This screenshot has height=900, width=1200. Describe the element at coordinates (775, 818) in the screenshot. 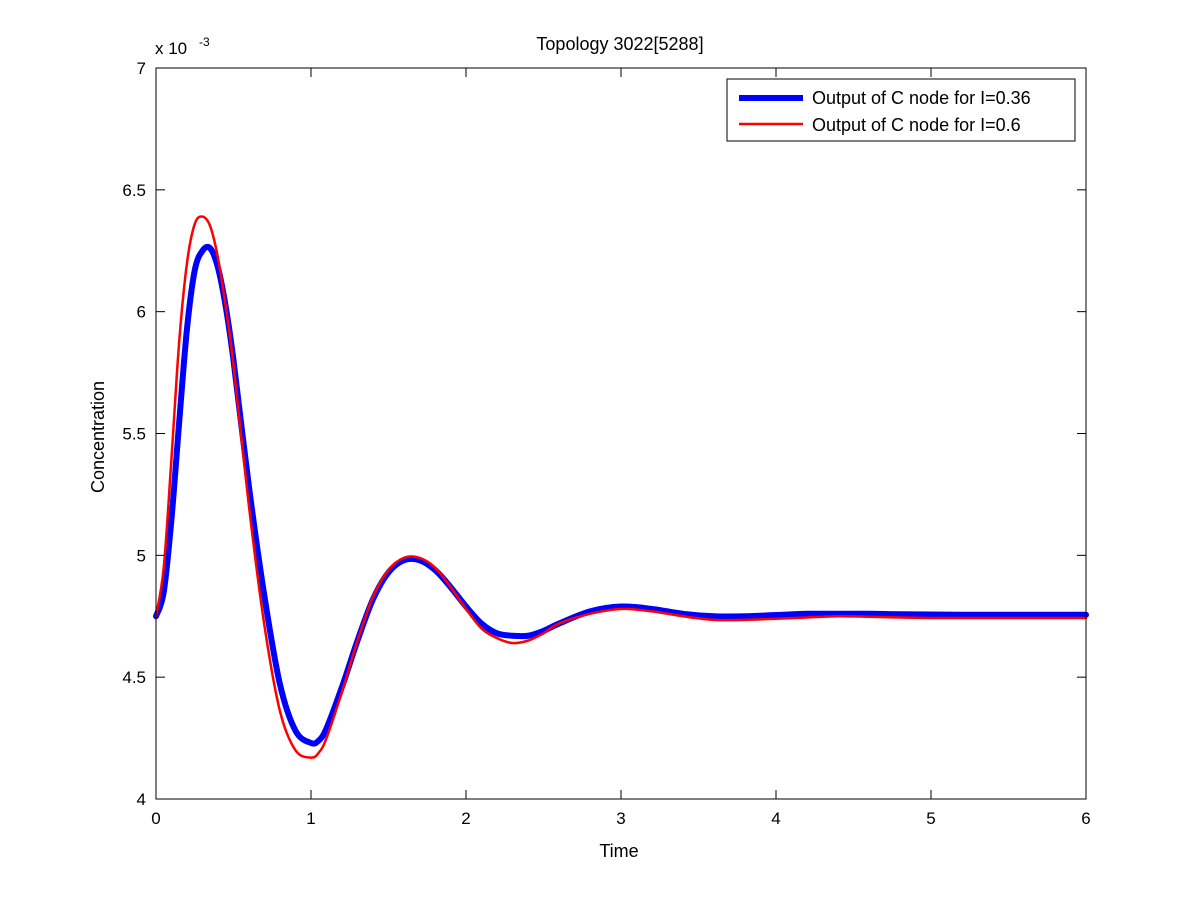

I see `x-tick-label: 4` at that location.